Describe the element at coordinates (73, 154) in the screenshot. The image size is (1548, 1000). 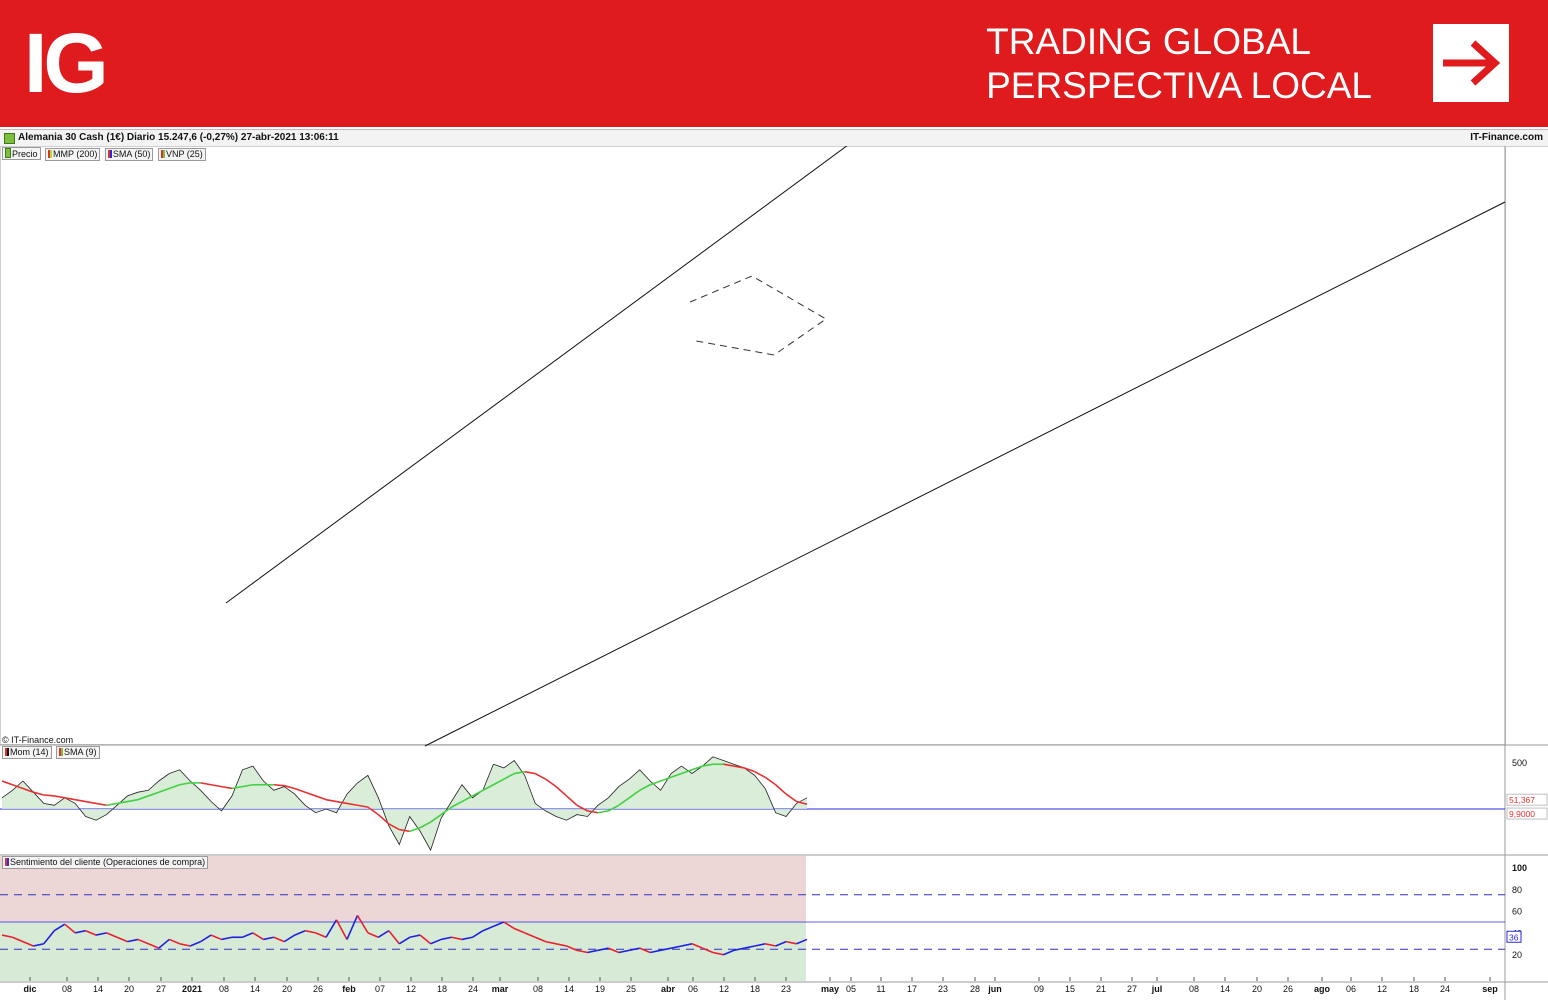
I see `legend-mmp200: MMP (200)` at that location.